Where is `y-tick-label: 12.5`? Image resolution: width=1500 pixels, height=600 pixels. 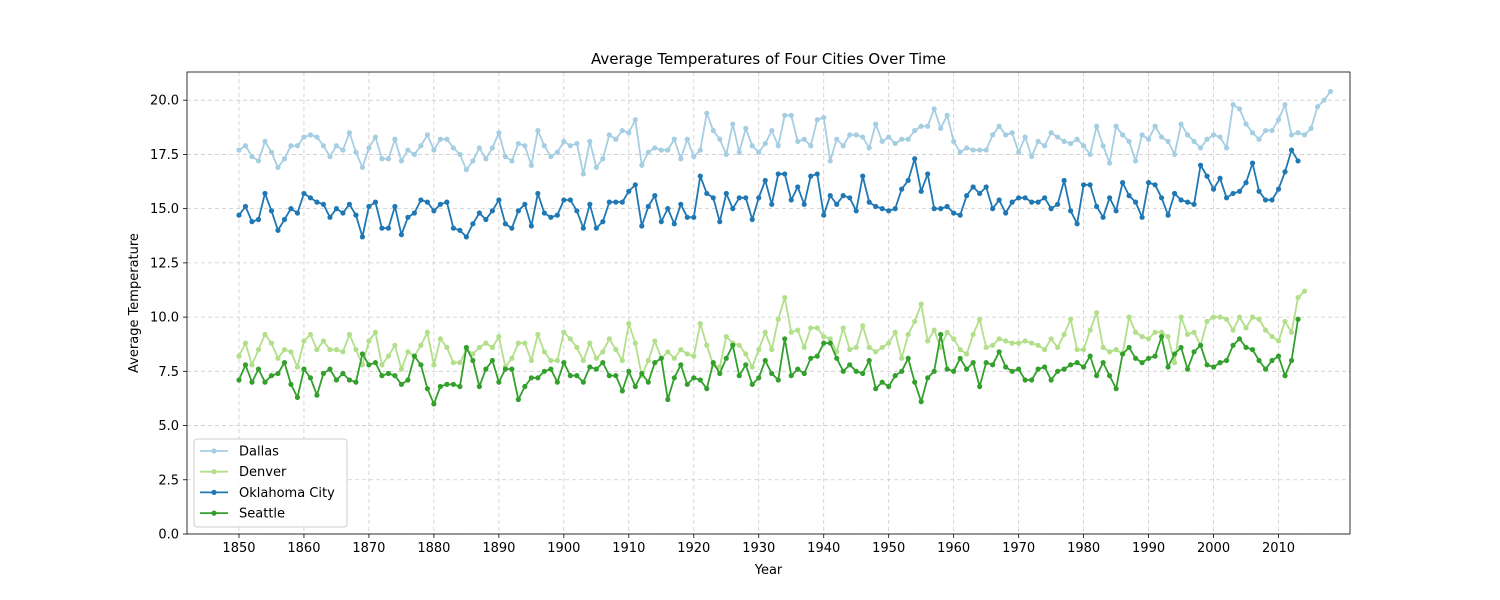
y-tick-label: 12.5 is located at coordinates (164, 263).